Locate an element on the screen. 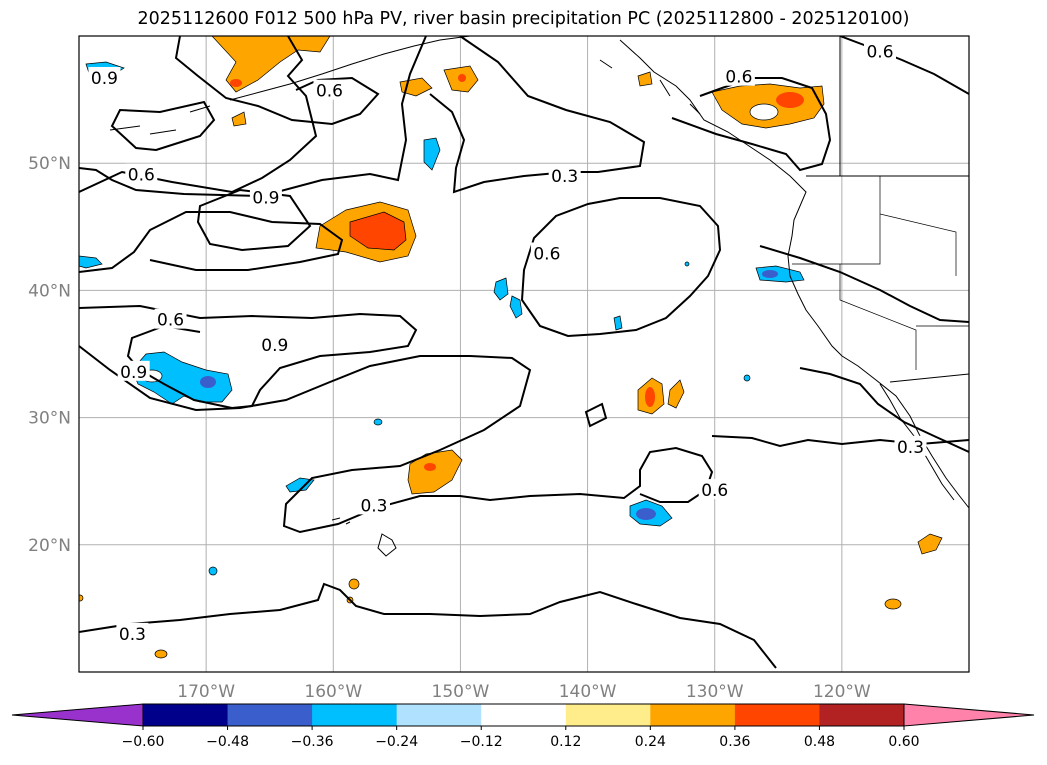 This screenshot has width=1047, height=765. colorbar-extend-high is located at coordinates (969, 715).